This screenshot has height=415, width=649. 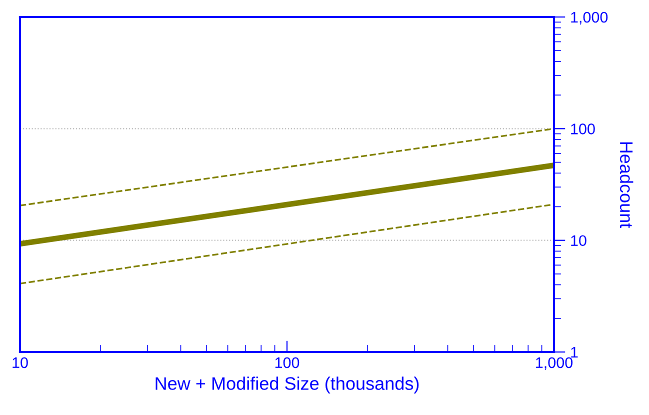 What do you see at coordinates (287, 385) in the screenshot?
I see `x-axis-title: New + Modified Size (thousands)` at bounding box center [287, 385].